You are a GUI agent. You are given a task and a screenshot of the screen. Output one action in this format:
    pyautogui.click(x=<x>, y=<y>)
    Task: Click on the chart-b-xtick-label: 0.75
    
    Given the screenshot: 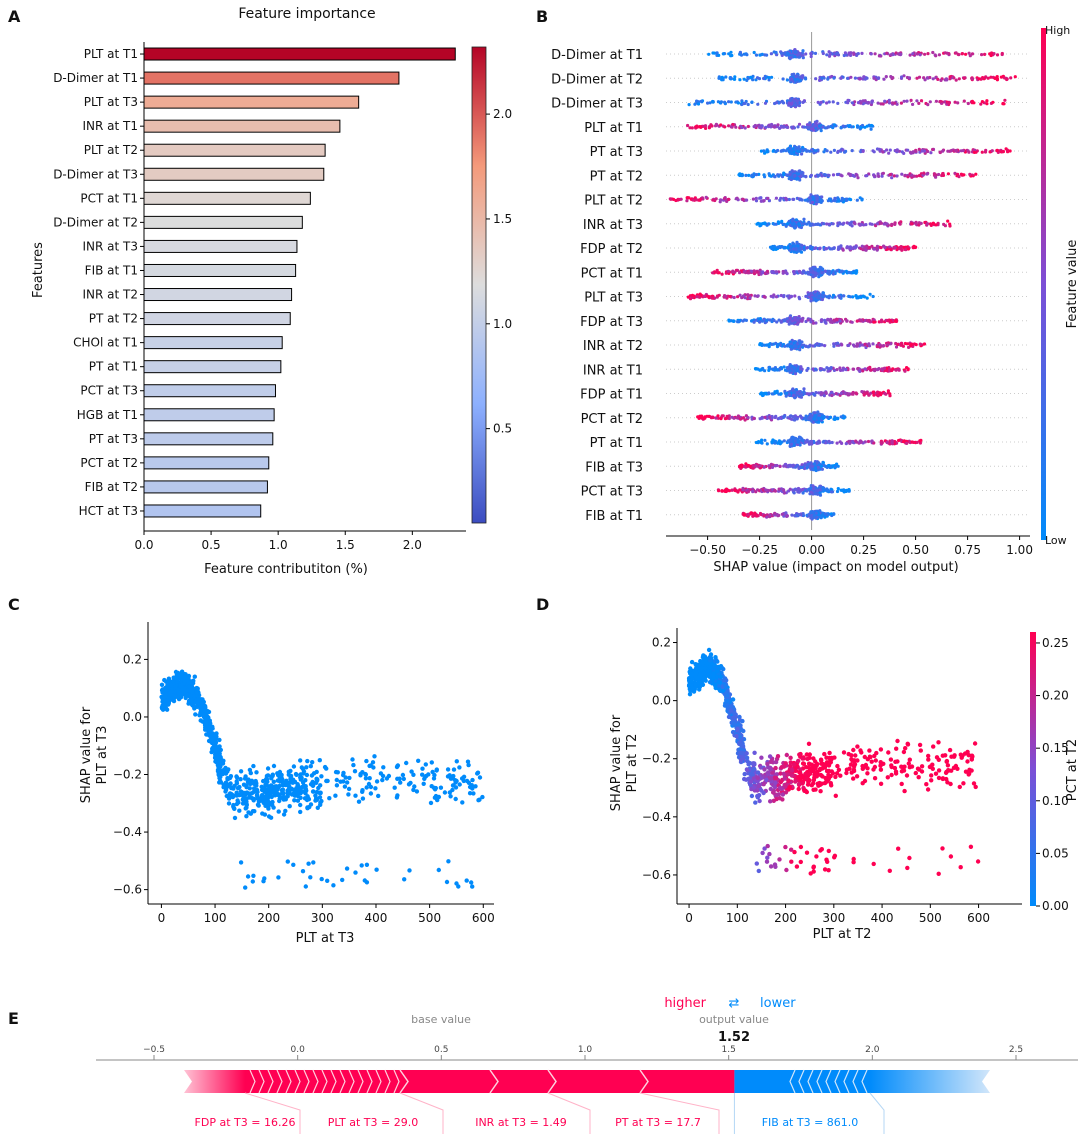 What is the action you would take?
    pyautogui.click(x=967, y=550)
    